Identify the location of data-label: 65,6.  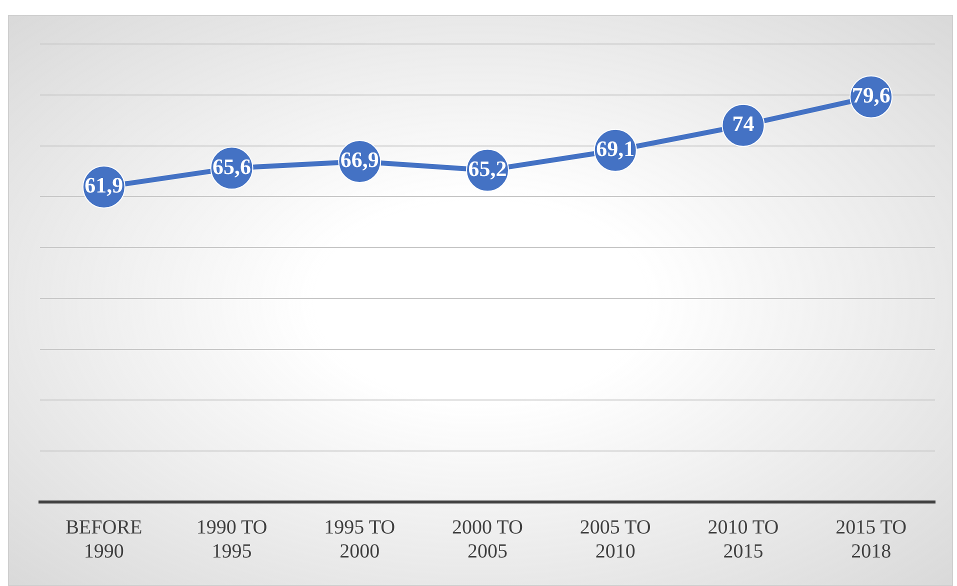
(232, 166).